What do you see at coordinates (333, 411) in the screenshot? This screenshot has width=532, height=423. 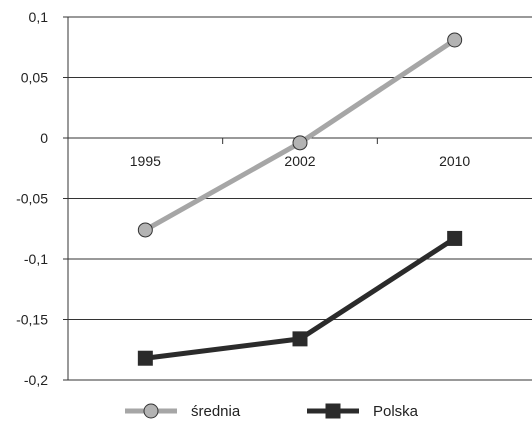 I see `legend-marker-square` at bounding box center [333, 411].